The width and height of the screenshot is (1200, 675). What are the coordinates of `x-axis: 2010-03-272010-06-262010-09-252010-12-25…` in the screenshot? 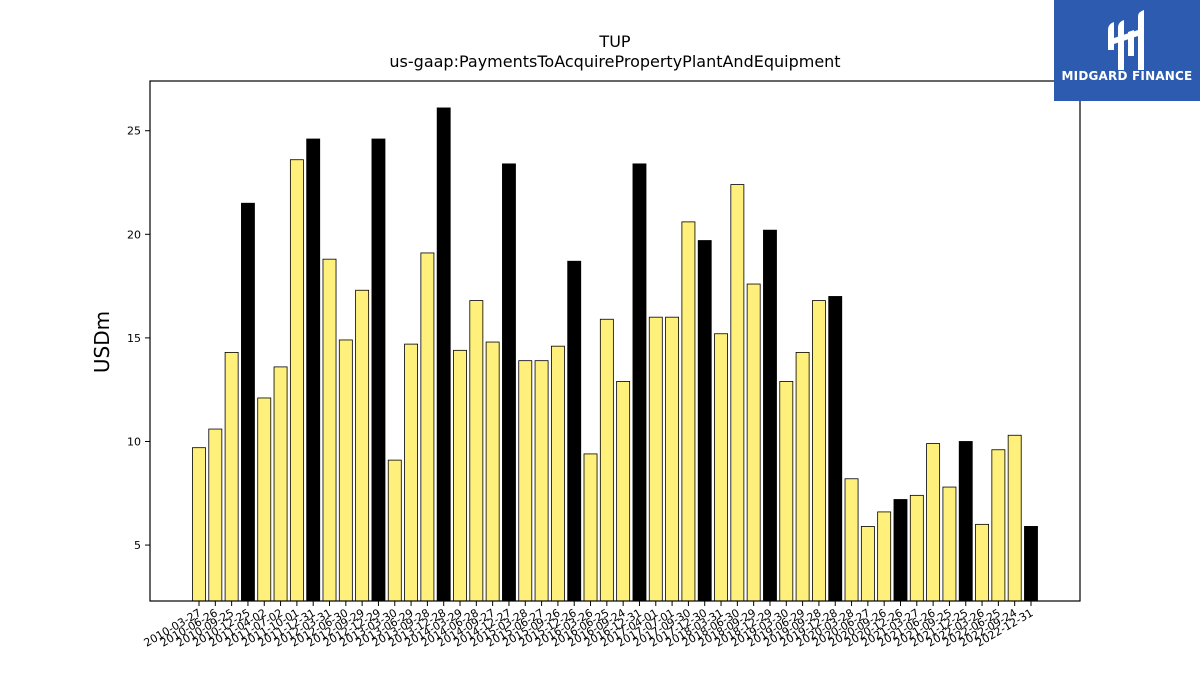 It's located at (589, 625).